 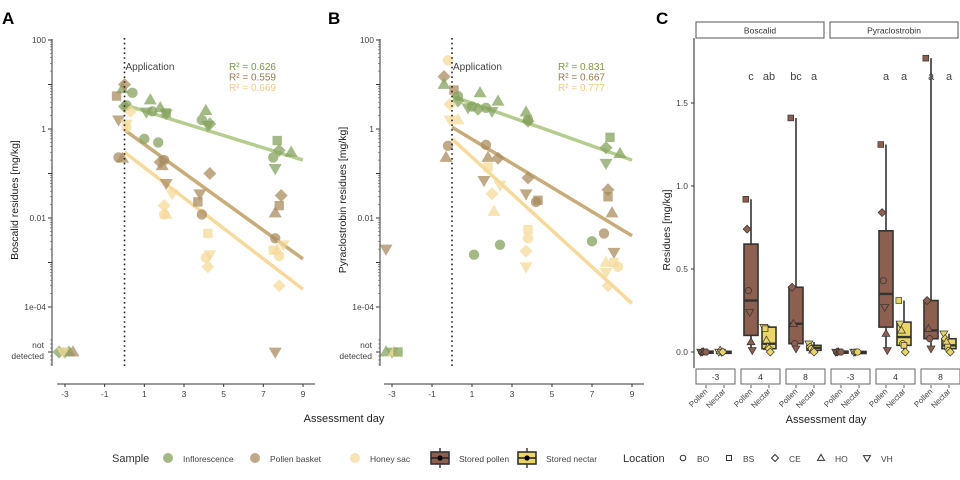 I want to click on boxplot-pyraclostrobin-day-3-pollen, so click(x=840, y=352).